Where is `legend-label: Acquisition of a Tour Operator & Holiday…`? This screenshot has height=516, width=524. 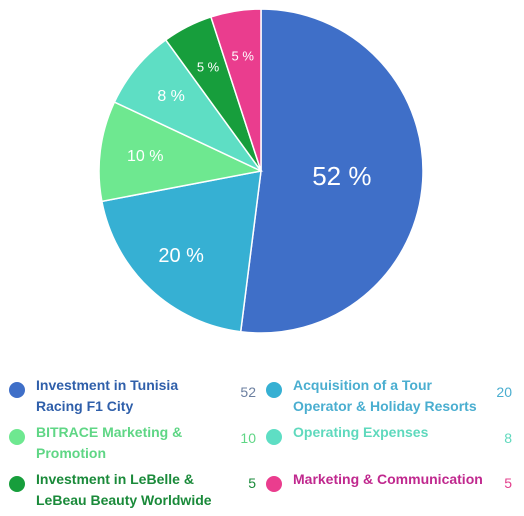
legend-label: Acquisition of a Tour Operator & Holiday… is located at coordinates (385, 396).